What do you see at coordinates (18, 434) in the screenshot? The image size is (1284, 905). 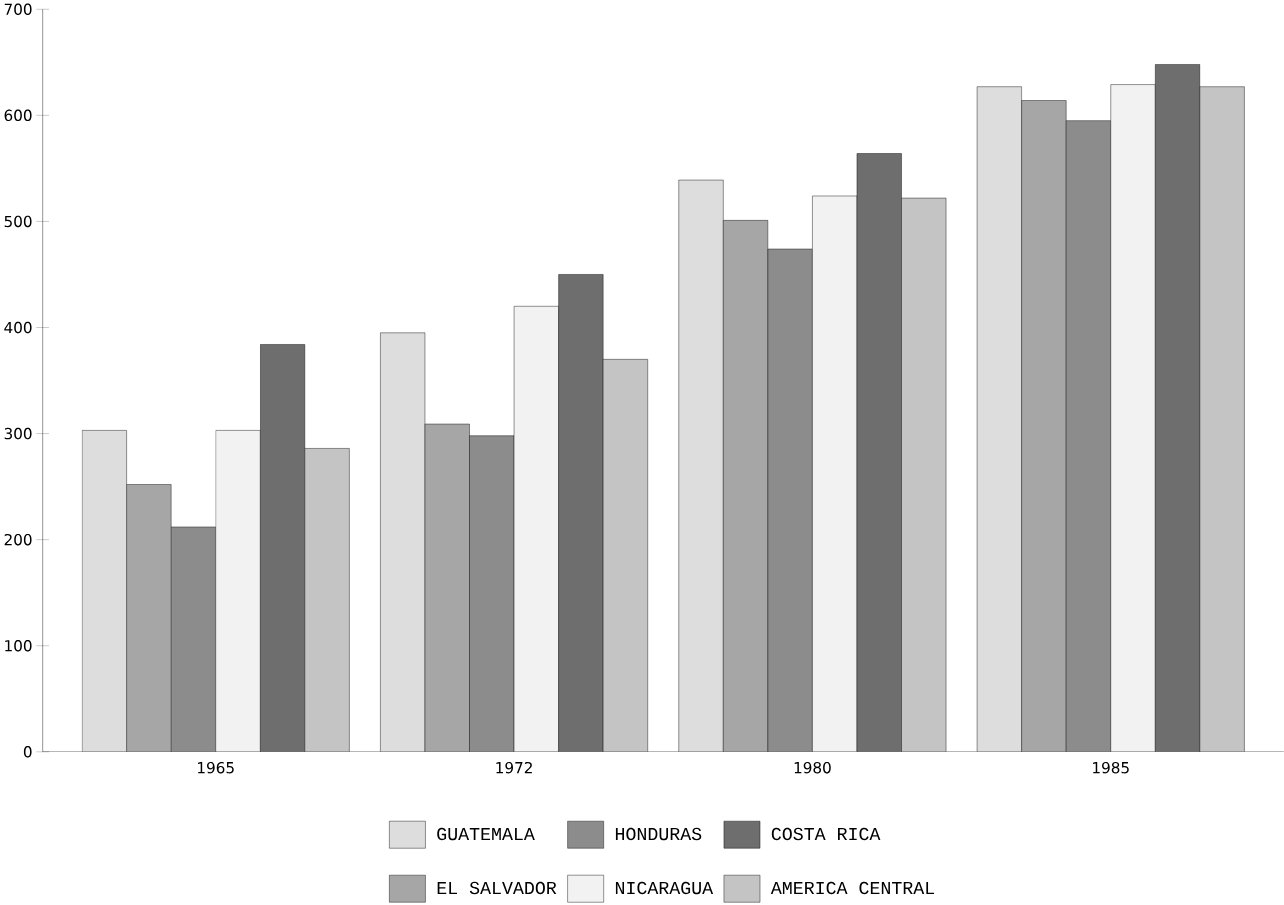 I see `y-tick-label: 300` at bounding box center [18, 434].